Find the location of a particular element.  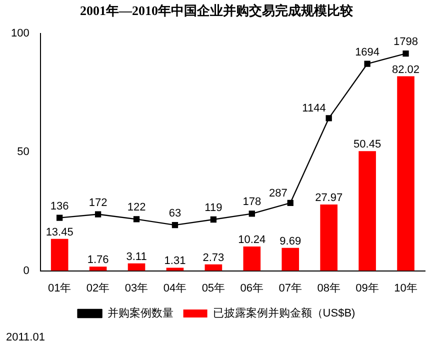

x-tick-label: 10年 is located at coordinates (406, 288).